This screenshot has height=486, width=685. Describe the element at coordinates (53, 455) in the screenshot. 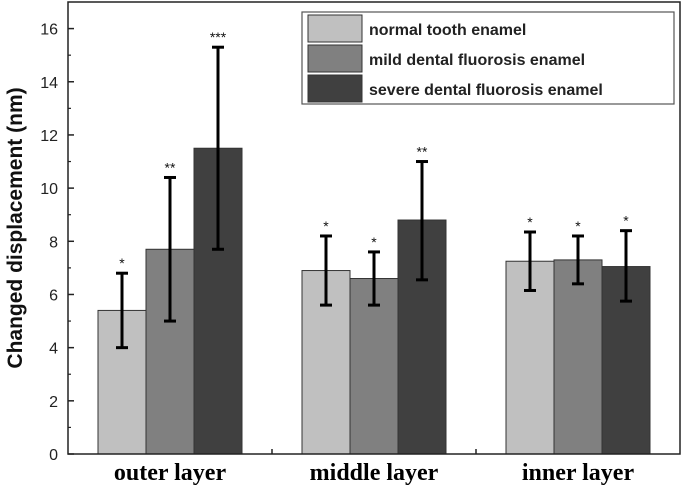

I see `y-tick-label: 0` at that location.